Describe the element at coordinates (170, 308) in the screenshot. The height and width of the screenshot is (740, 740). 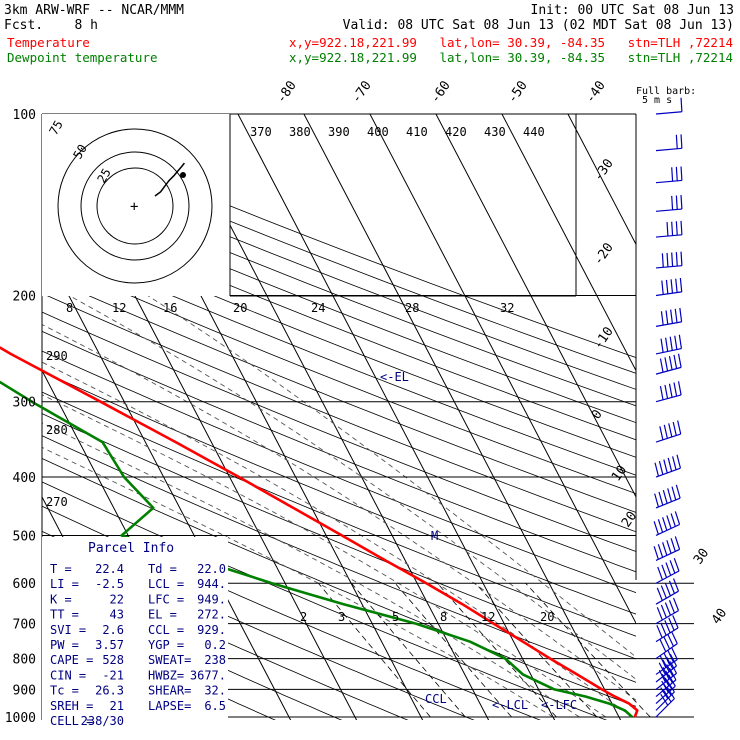
I see `inset-mixing-label: 16` at that location.